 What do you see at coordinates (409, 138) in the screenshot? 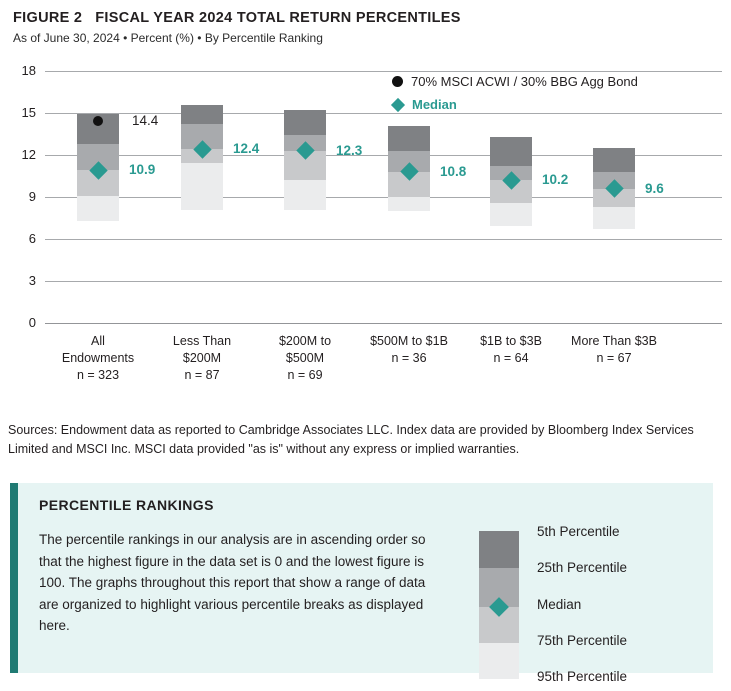
I see `bar-3-segment-5th-25th` at bounding box center [409, 138].